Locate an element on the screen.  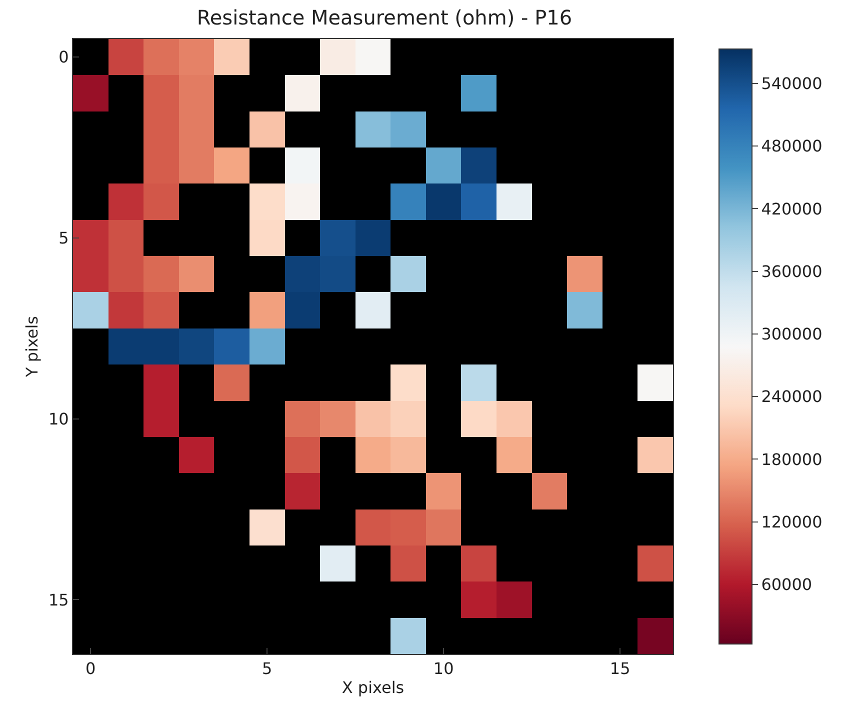
x-axis-title: X pixels is located at coordinates (373, 687).